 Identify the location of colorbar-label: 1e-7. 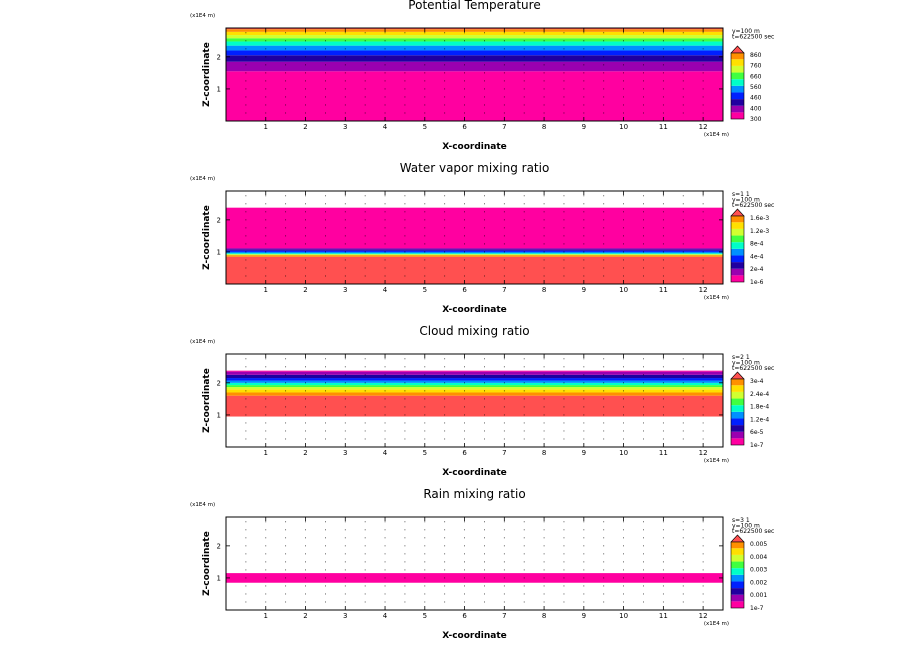
(757, 608).